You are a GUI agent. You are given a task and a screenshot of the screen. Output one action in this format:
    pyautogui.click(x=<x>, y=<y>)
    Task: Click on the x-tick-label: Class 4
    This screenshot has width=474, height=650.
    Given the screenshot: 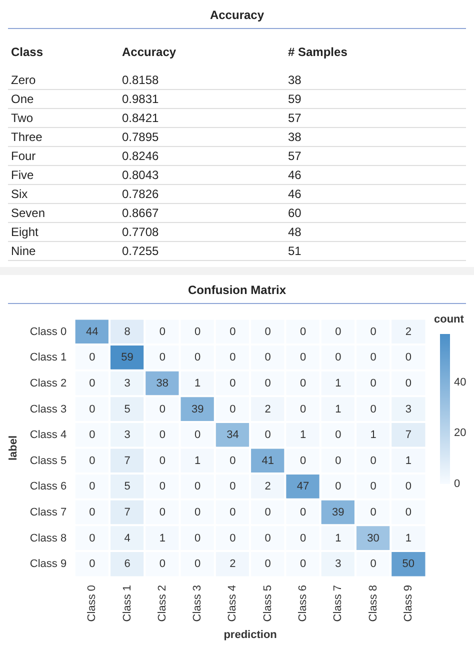 What is the action you would take?
    pyautogui.click(x=232, y=603)
    